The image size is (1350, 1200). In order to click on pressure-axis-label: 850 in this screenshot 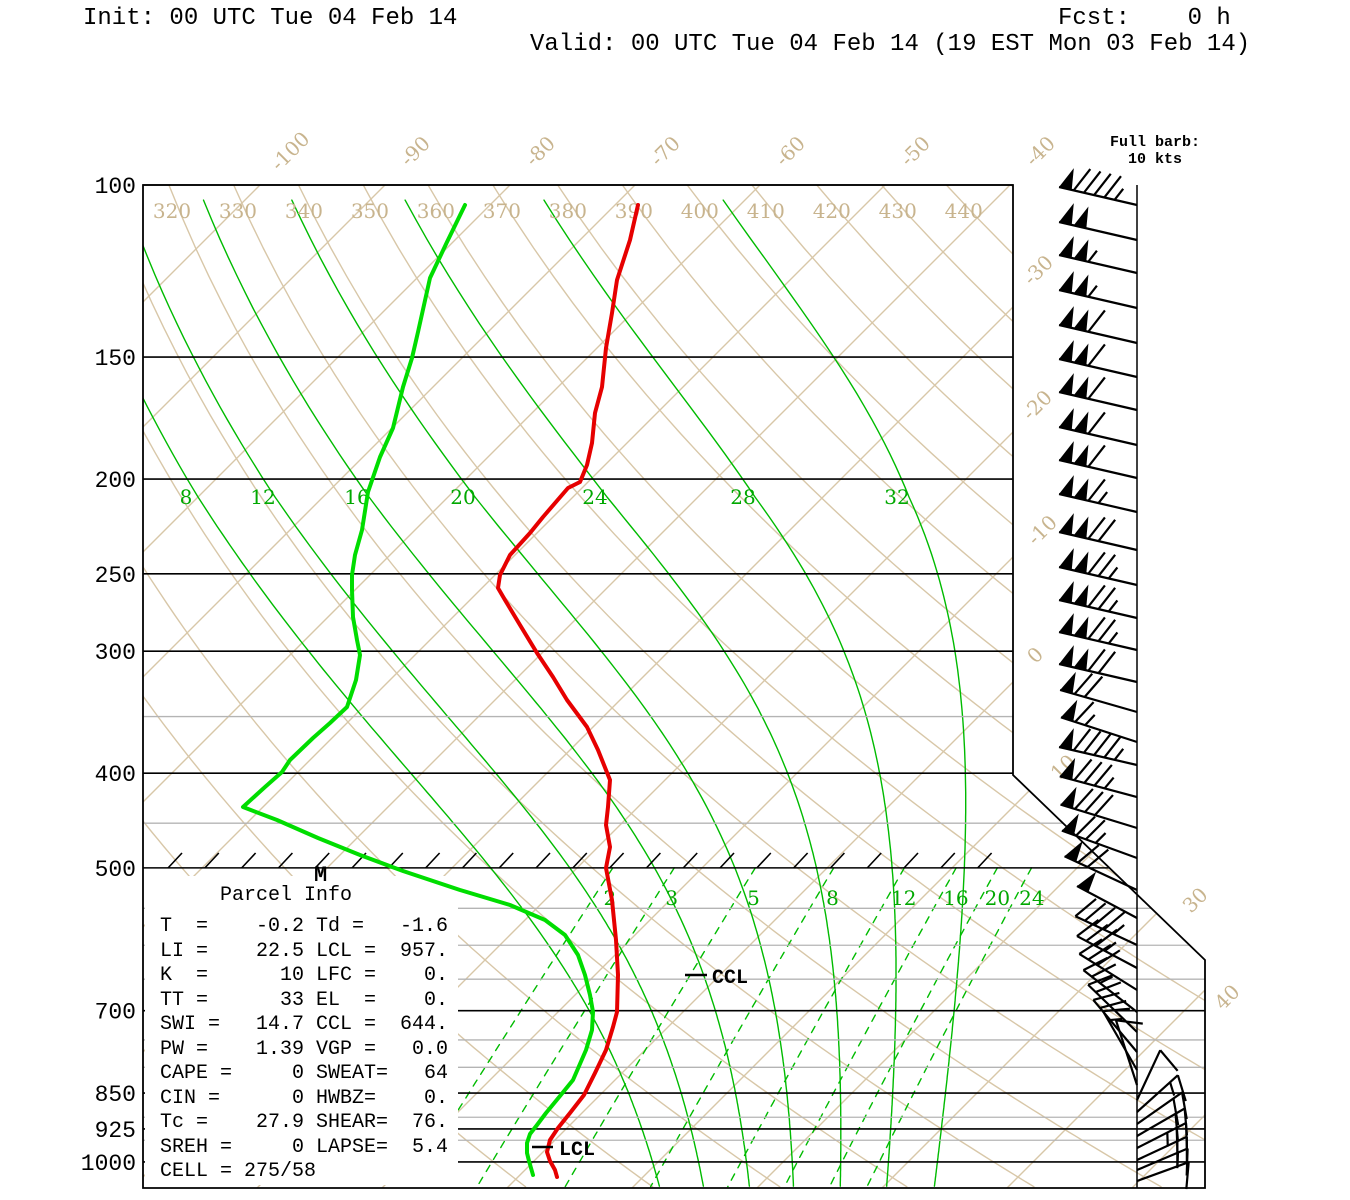, I will do `click(115, 1095)`.